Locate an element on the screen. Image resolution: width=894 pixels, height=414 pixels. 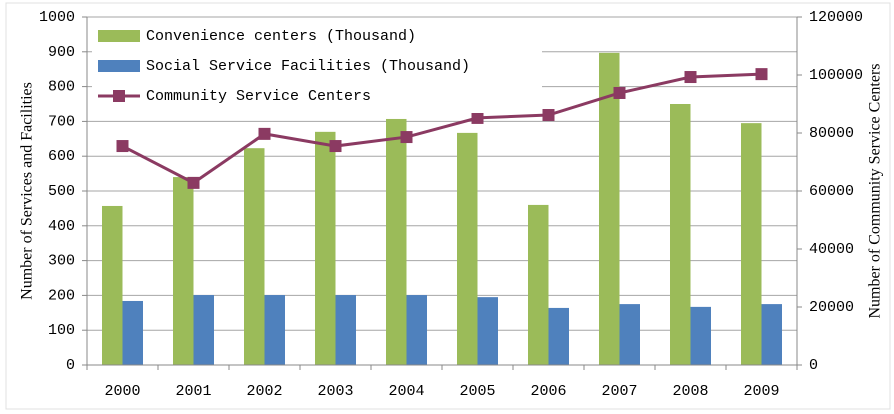
x-tick-label: 2005 is located at coordinates (477, 391).